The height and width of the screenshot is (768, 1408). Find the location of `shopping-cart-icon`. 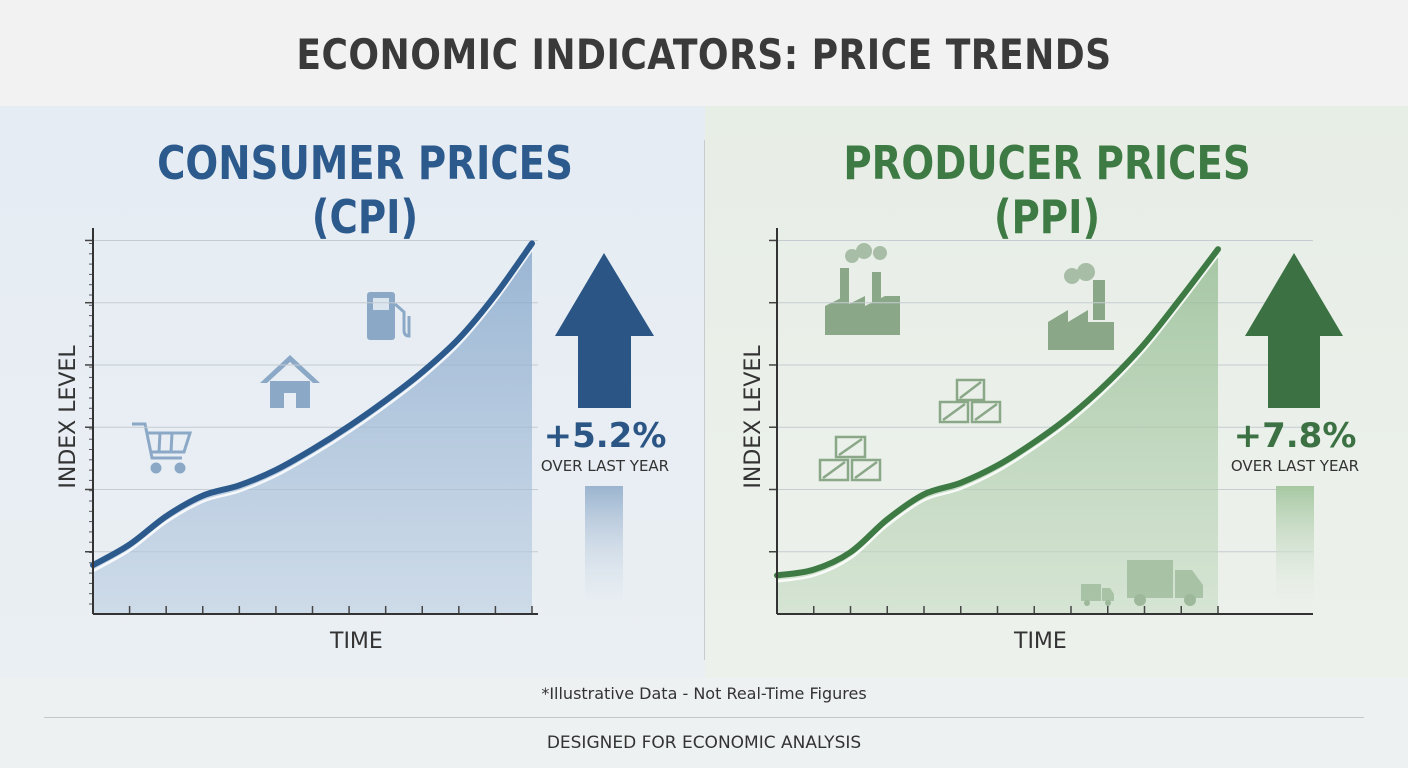

shopping-cart-icon is located at coordinates (162, 448).